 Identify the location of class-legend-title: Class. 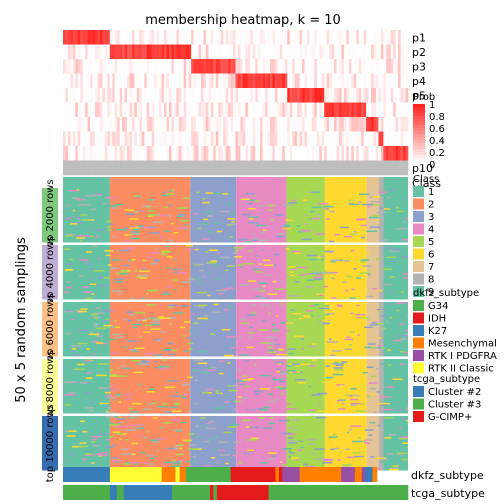
(426, 179).